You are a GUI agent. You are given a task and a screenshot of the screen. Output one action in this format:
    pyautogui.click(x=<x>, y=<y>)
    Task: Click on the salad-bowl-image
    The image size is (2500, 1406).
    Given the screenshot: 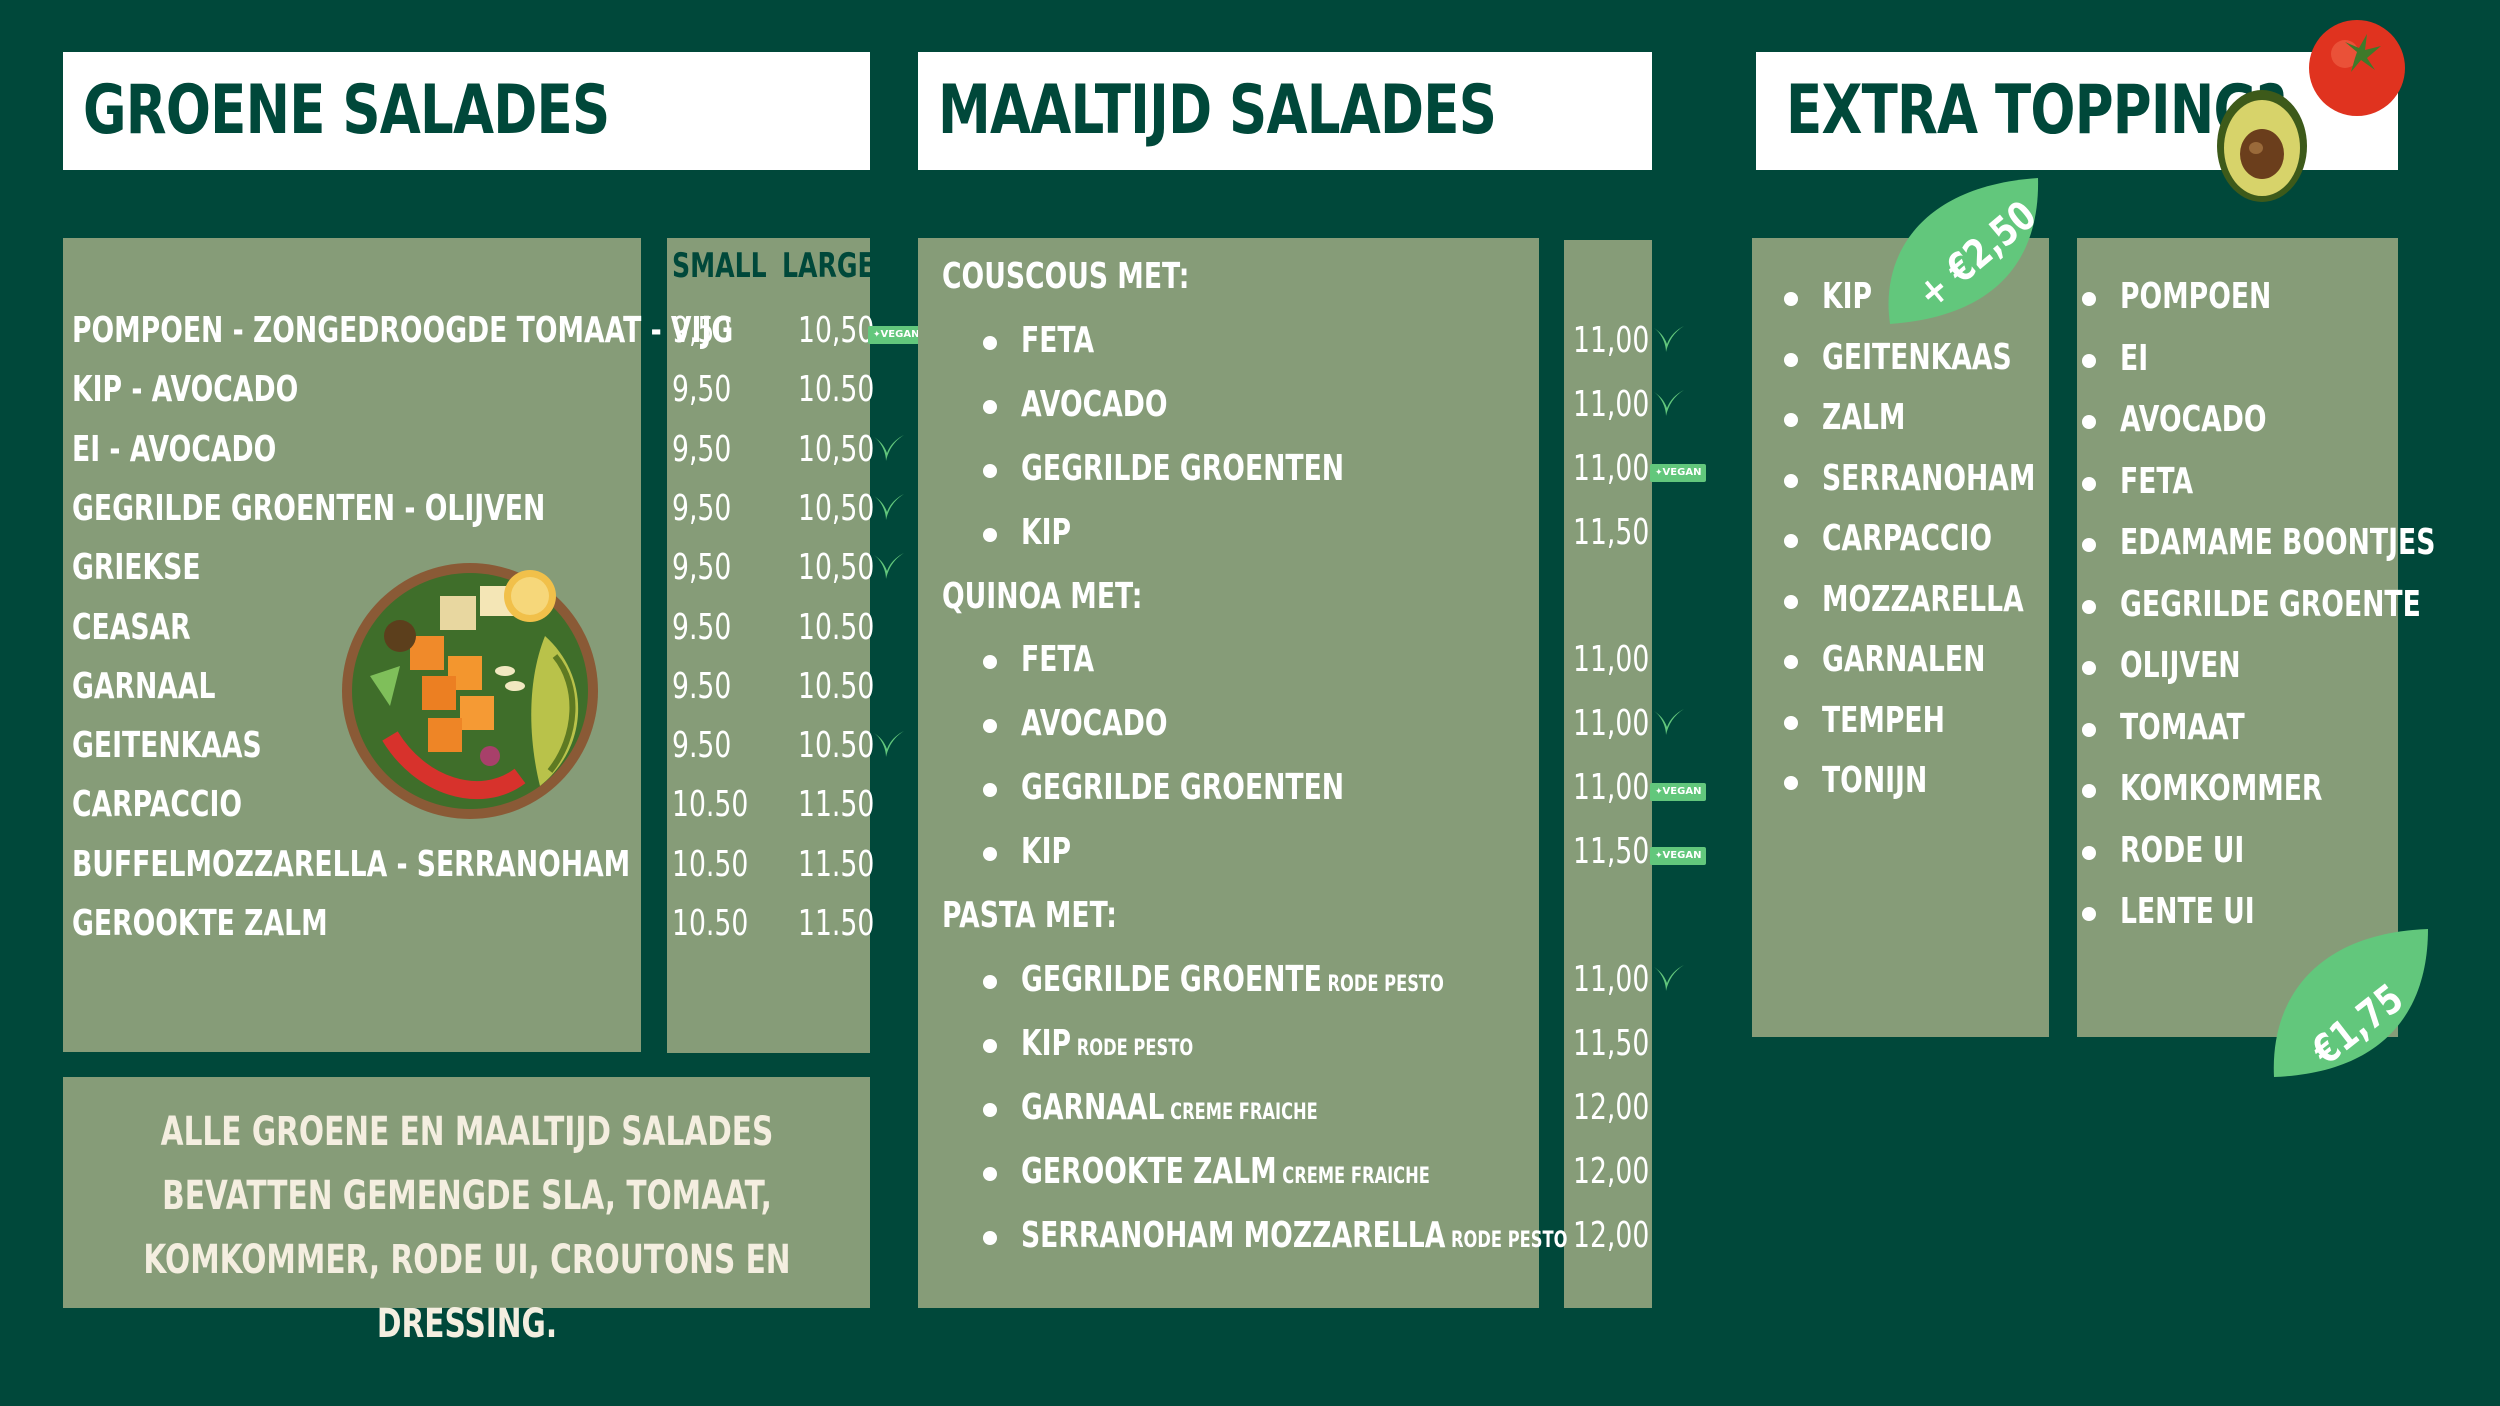 What is the action you would take?
    pyautogui.click(x=470, y=691)
    